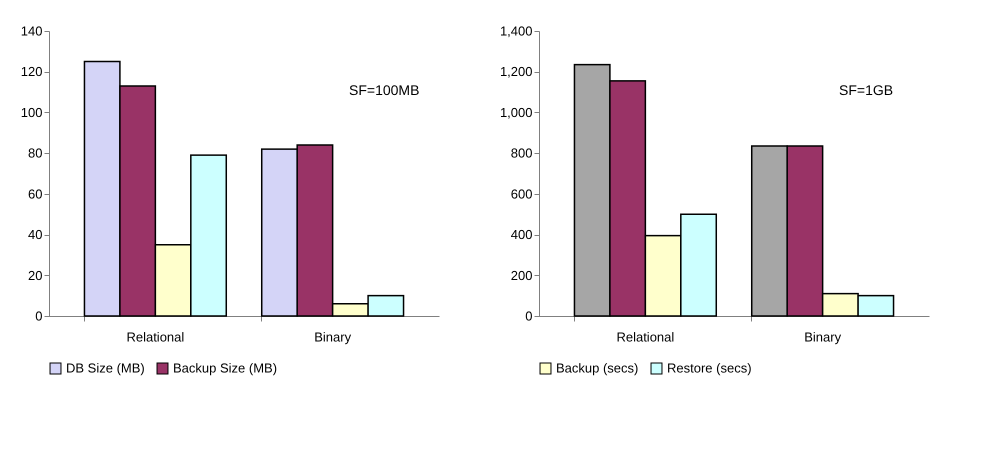 This screenshot has width=995, height=452. What do you see at coordinates (521, 275) in the screenshot?
I see `y-tick-label: 200` at bounding box center [521, 275].